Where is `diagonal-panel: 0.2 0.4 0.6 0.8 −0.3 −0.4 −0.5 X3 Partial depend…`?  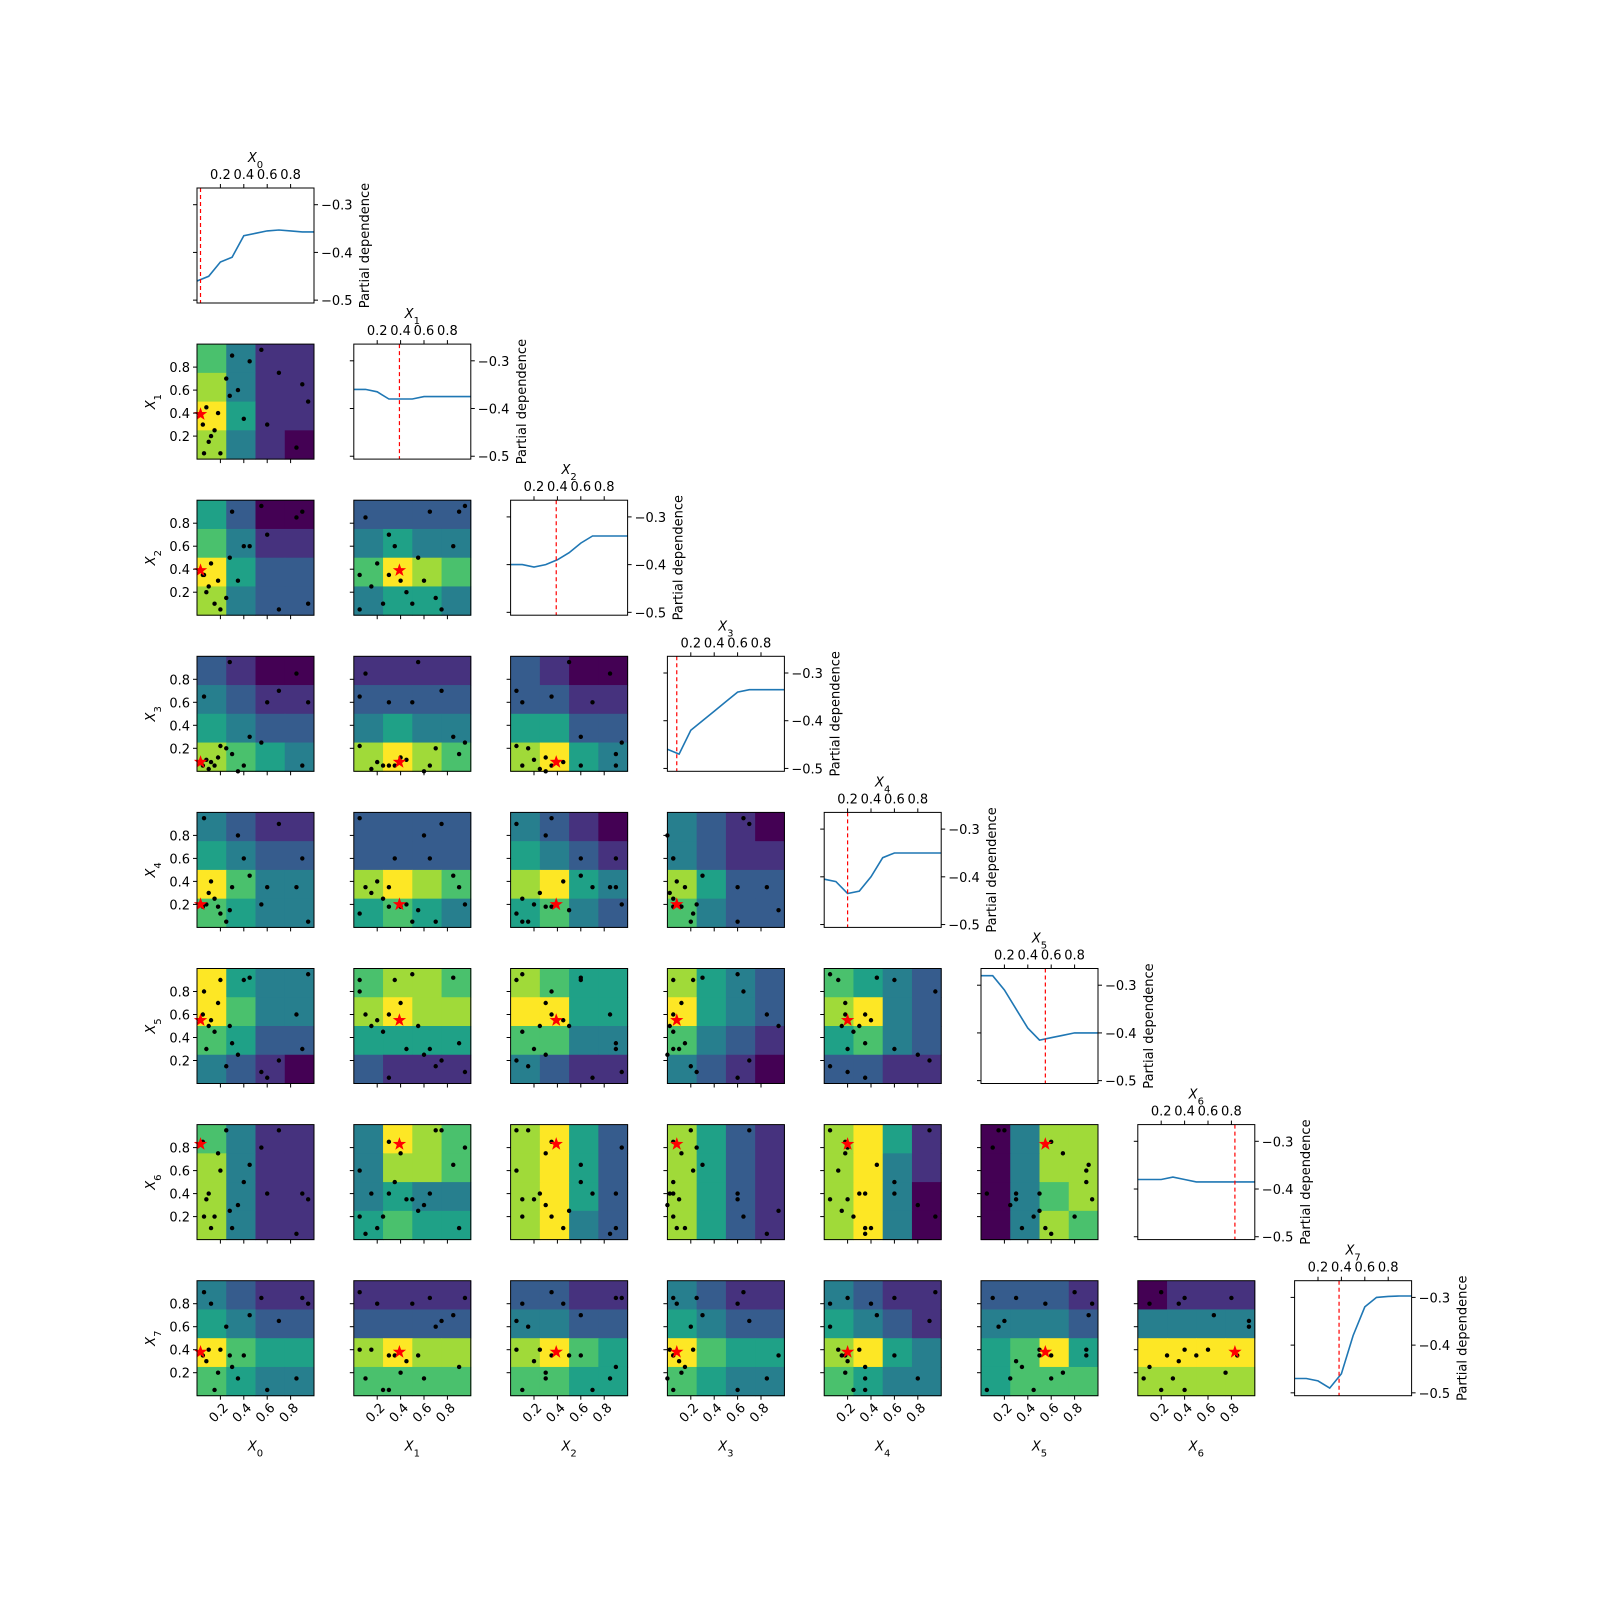
diagonal-panel: 0.2 0.4 0.6 0.8 −0.3 −0.4 −0.5 X3 Partial depend… is located at coordinates (753, 698).